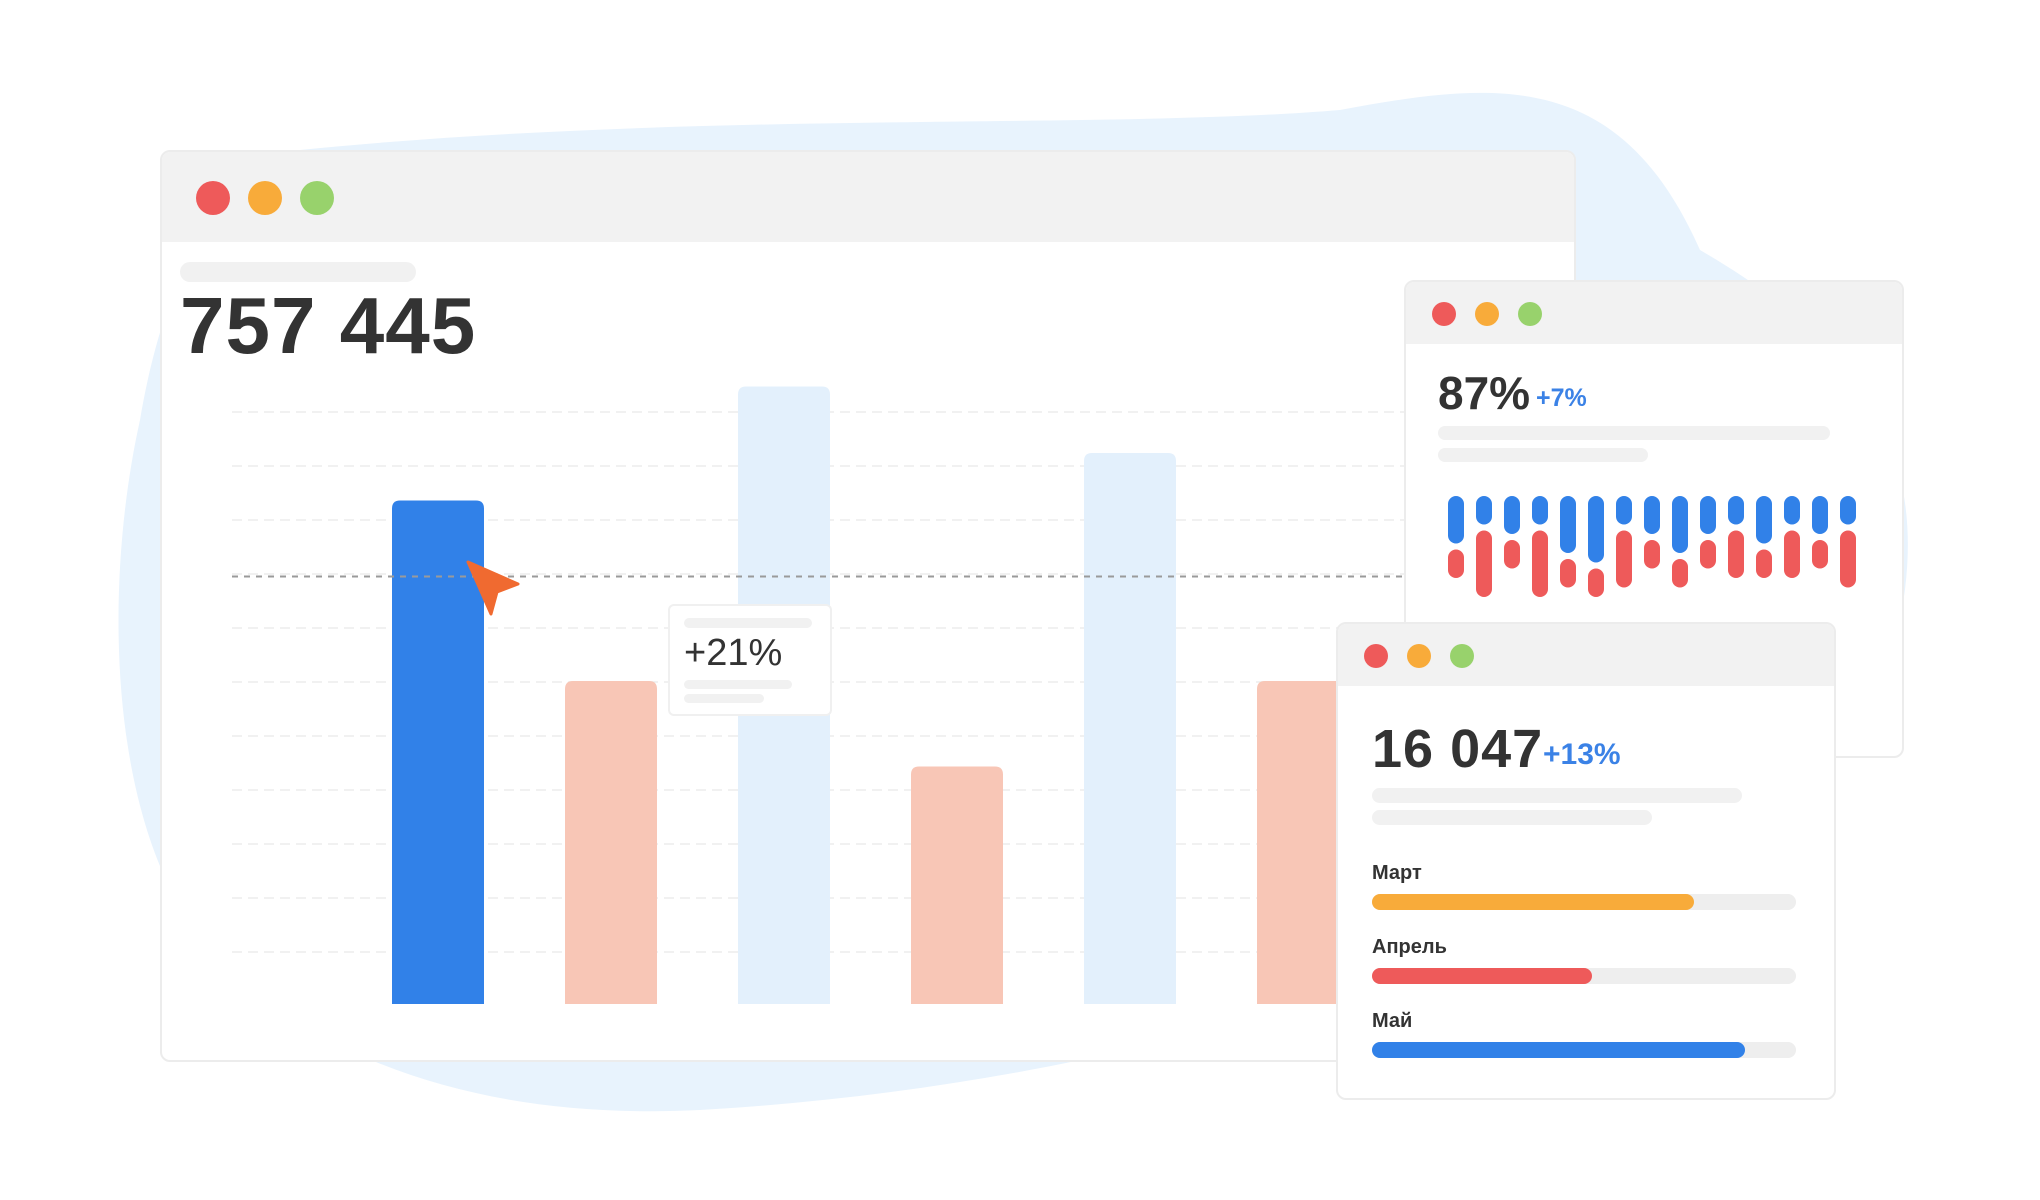  I want to click on bar-highlighted, so click(438, 752).